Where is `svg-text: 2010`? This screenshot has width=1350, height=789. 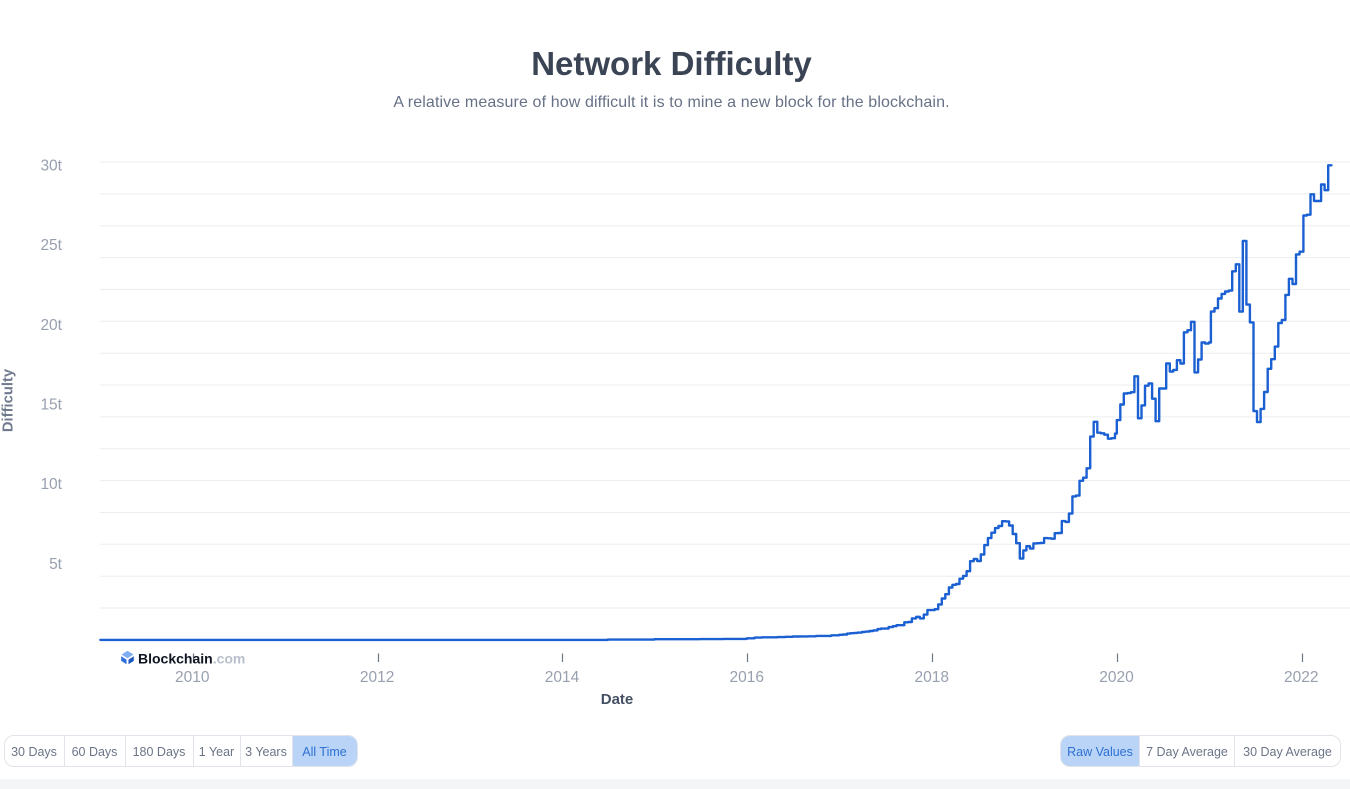
svg-text: 2010 is located at coordinates (192, 677).